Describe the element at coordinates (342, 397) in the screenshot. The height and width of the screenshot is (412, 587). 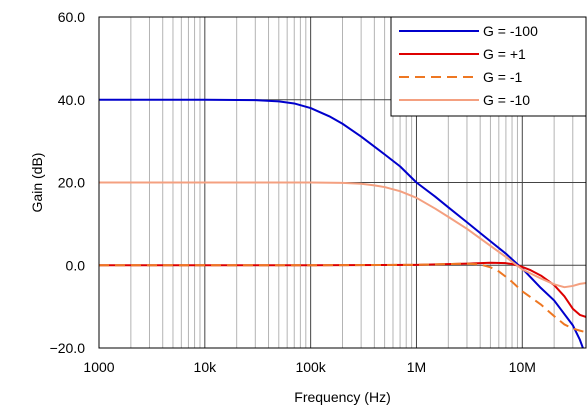
I see `x-axis-title: Frequency (Hz)` at that location.